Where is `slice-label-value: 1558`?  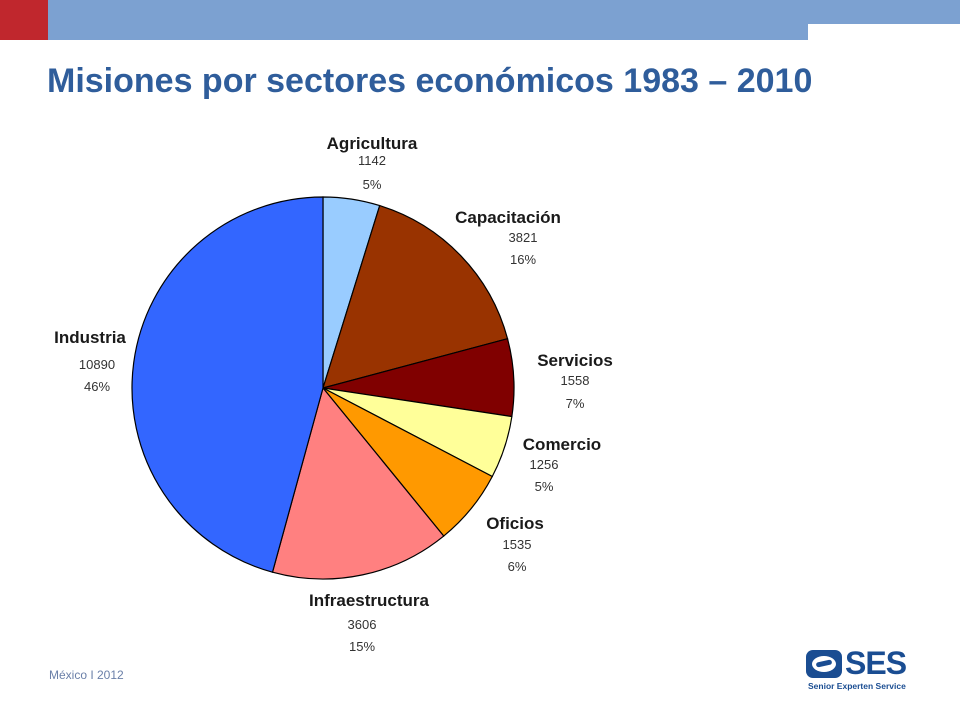 slice-label-value: 1558 is located at coordinates (575, 380).